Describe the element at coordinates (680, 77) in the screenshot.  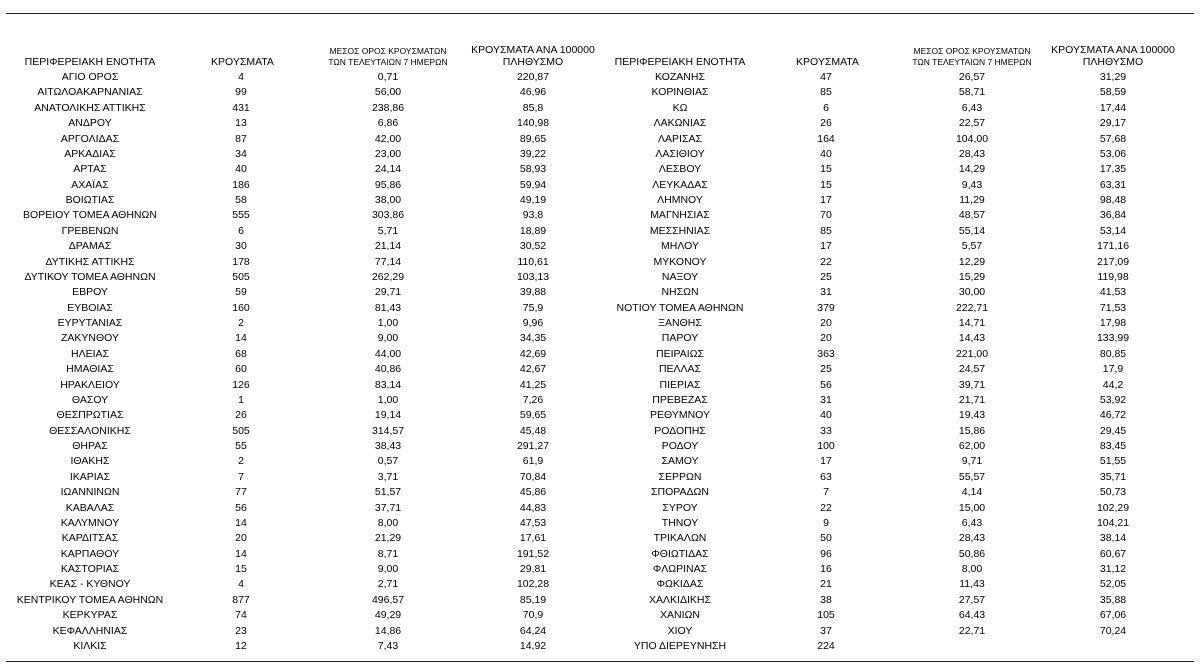
I see `region-name: ΚΟΖΑΝΗΣ` at that location.